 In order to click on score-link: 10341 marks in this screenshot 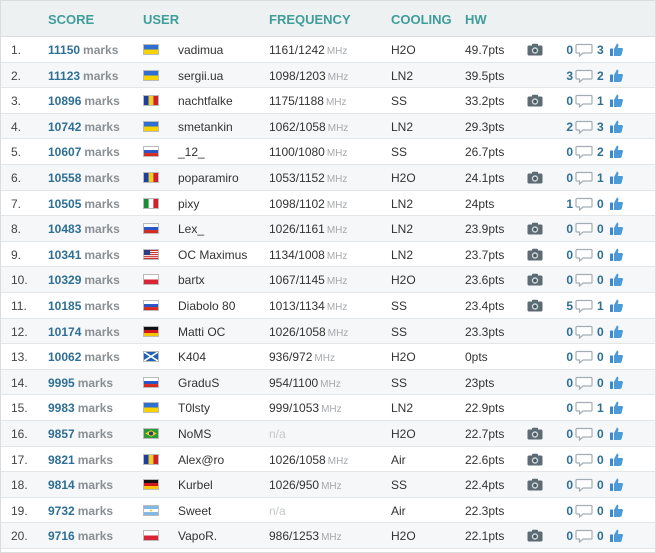, I will do `click(84, 255)`.